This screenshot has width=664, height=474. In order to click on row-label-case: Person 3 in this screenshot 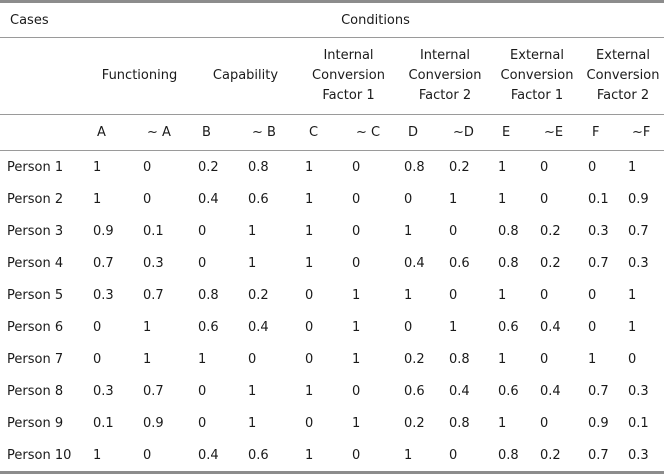, I will do `click(35, 231)`.